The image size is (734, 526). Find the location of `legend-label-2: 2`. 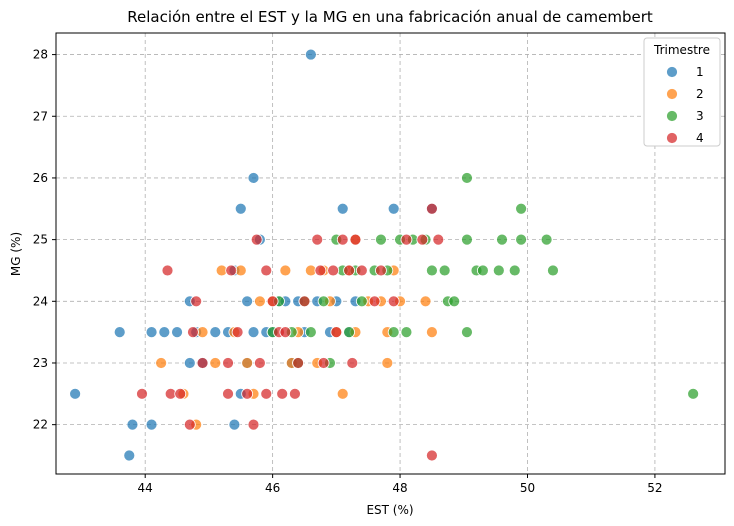

legend-label-2: 2 is located at coordinates (700, 94).